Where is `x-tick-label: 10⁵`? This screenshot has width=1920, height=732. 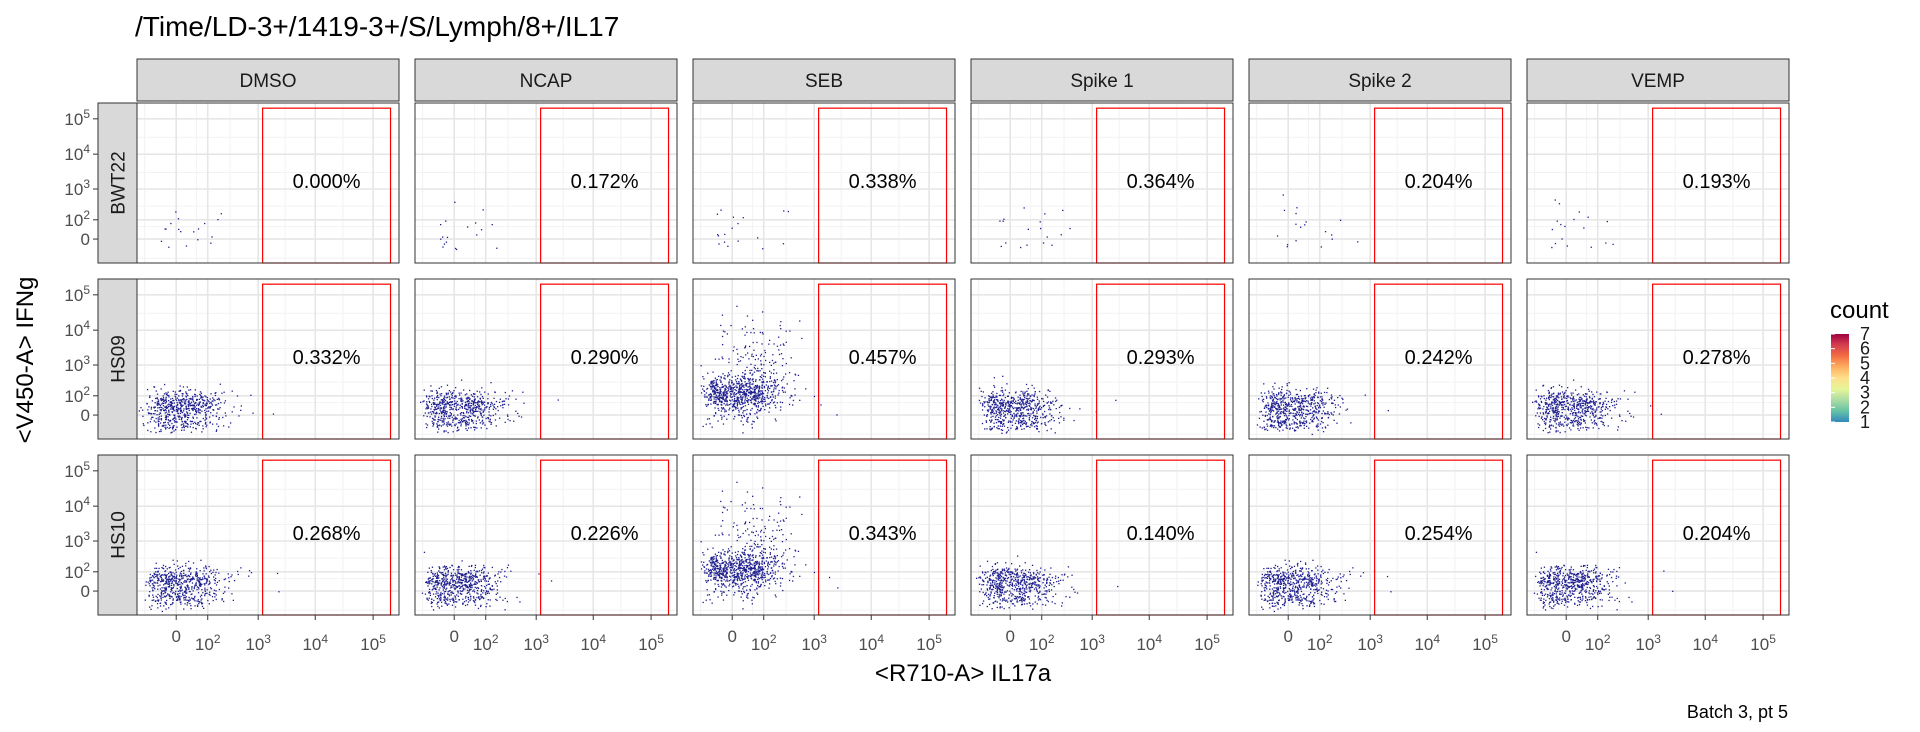 x-tick-label: 10⁵ is located at coordinates (373, 643).